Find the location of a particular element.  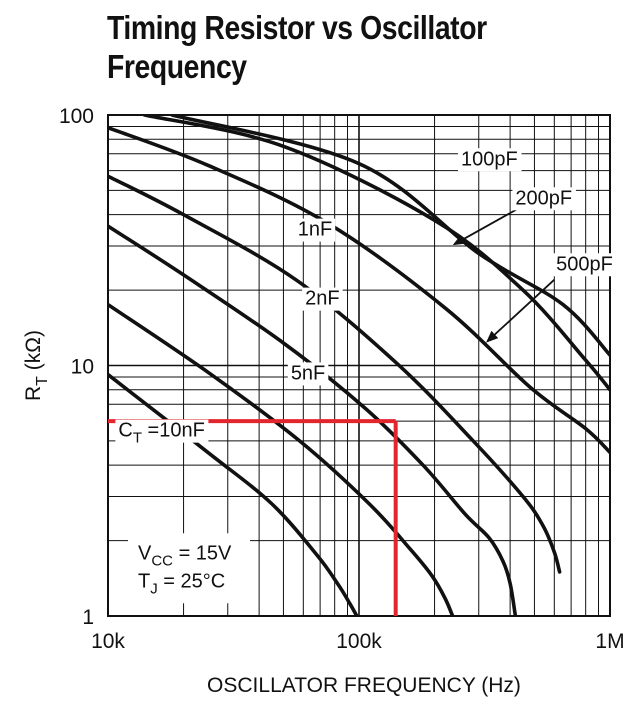

curve-label: 100pF is located at coordinates (489, 159).